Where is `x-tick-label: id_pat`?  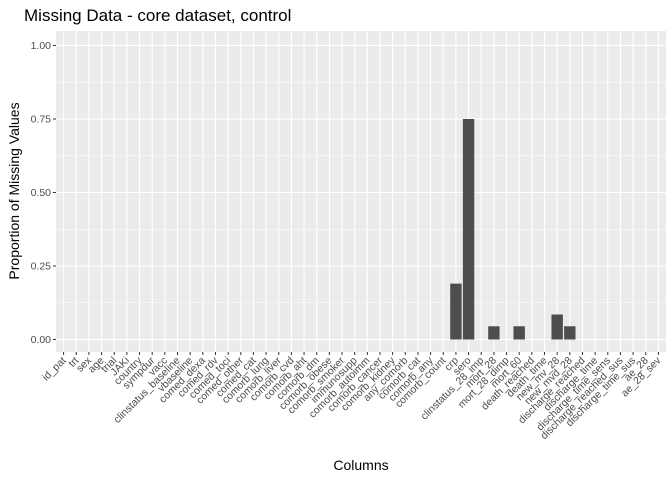
x-tick-label: id_pat is located at coordinates (54, 369).